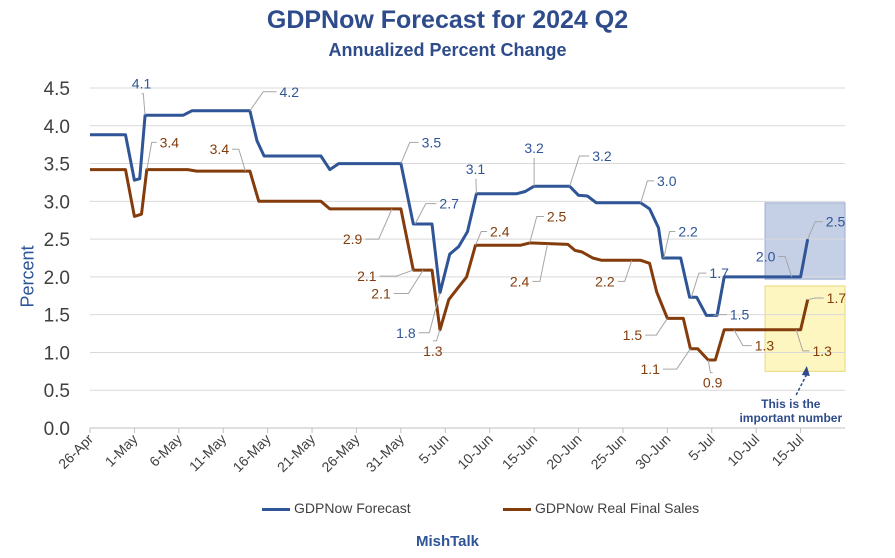 This screenshot has height=558, width=895. I want to click on x-tick-label: 15-Jun, so click(520, 452).